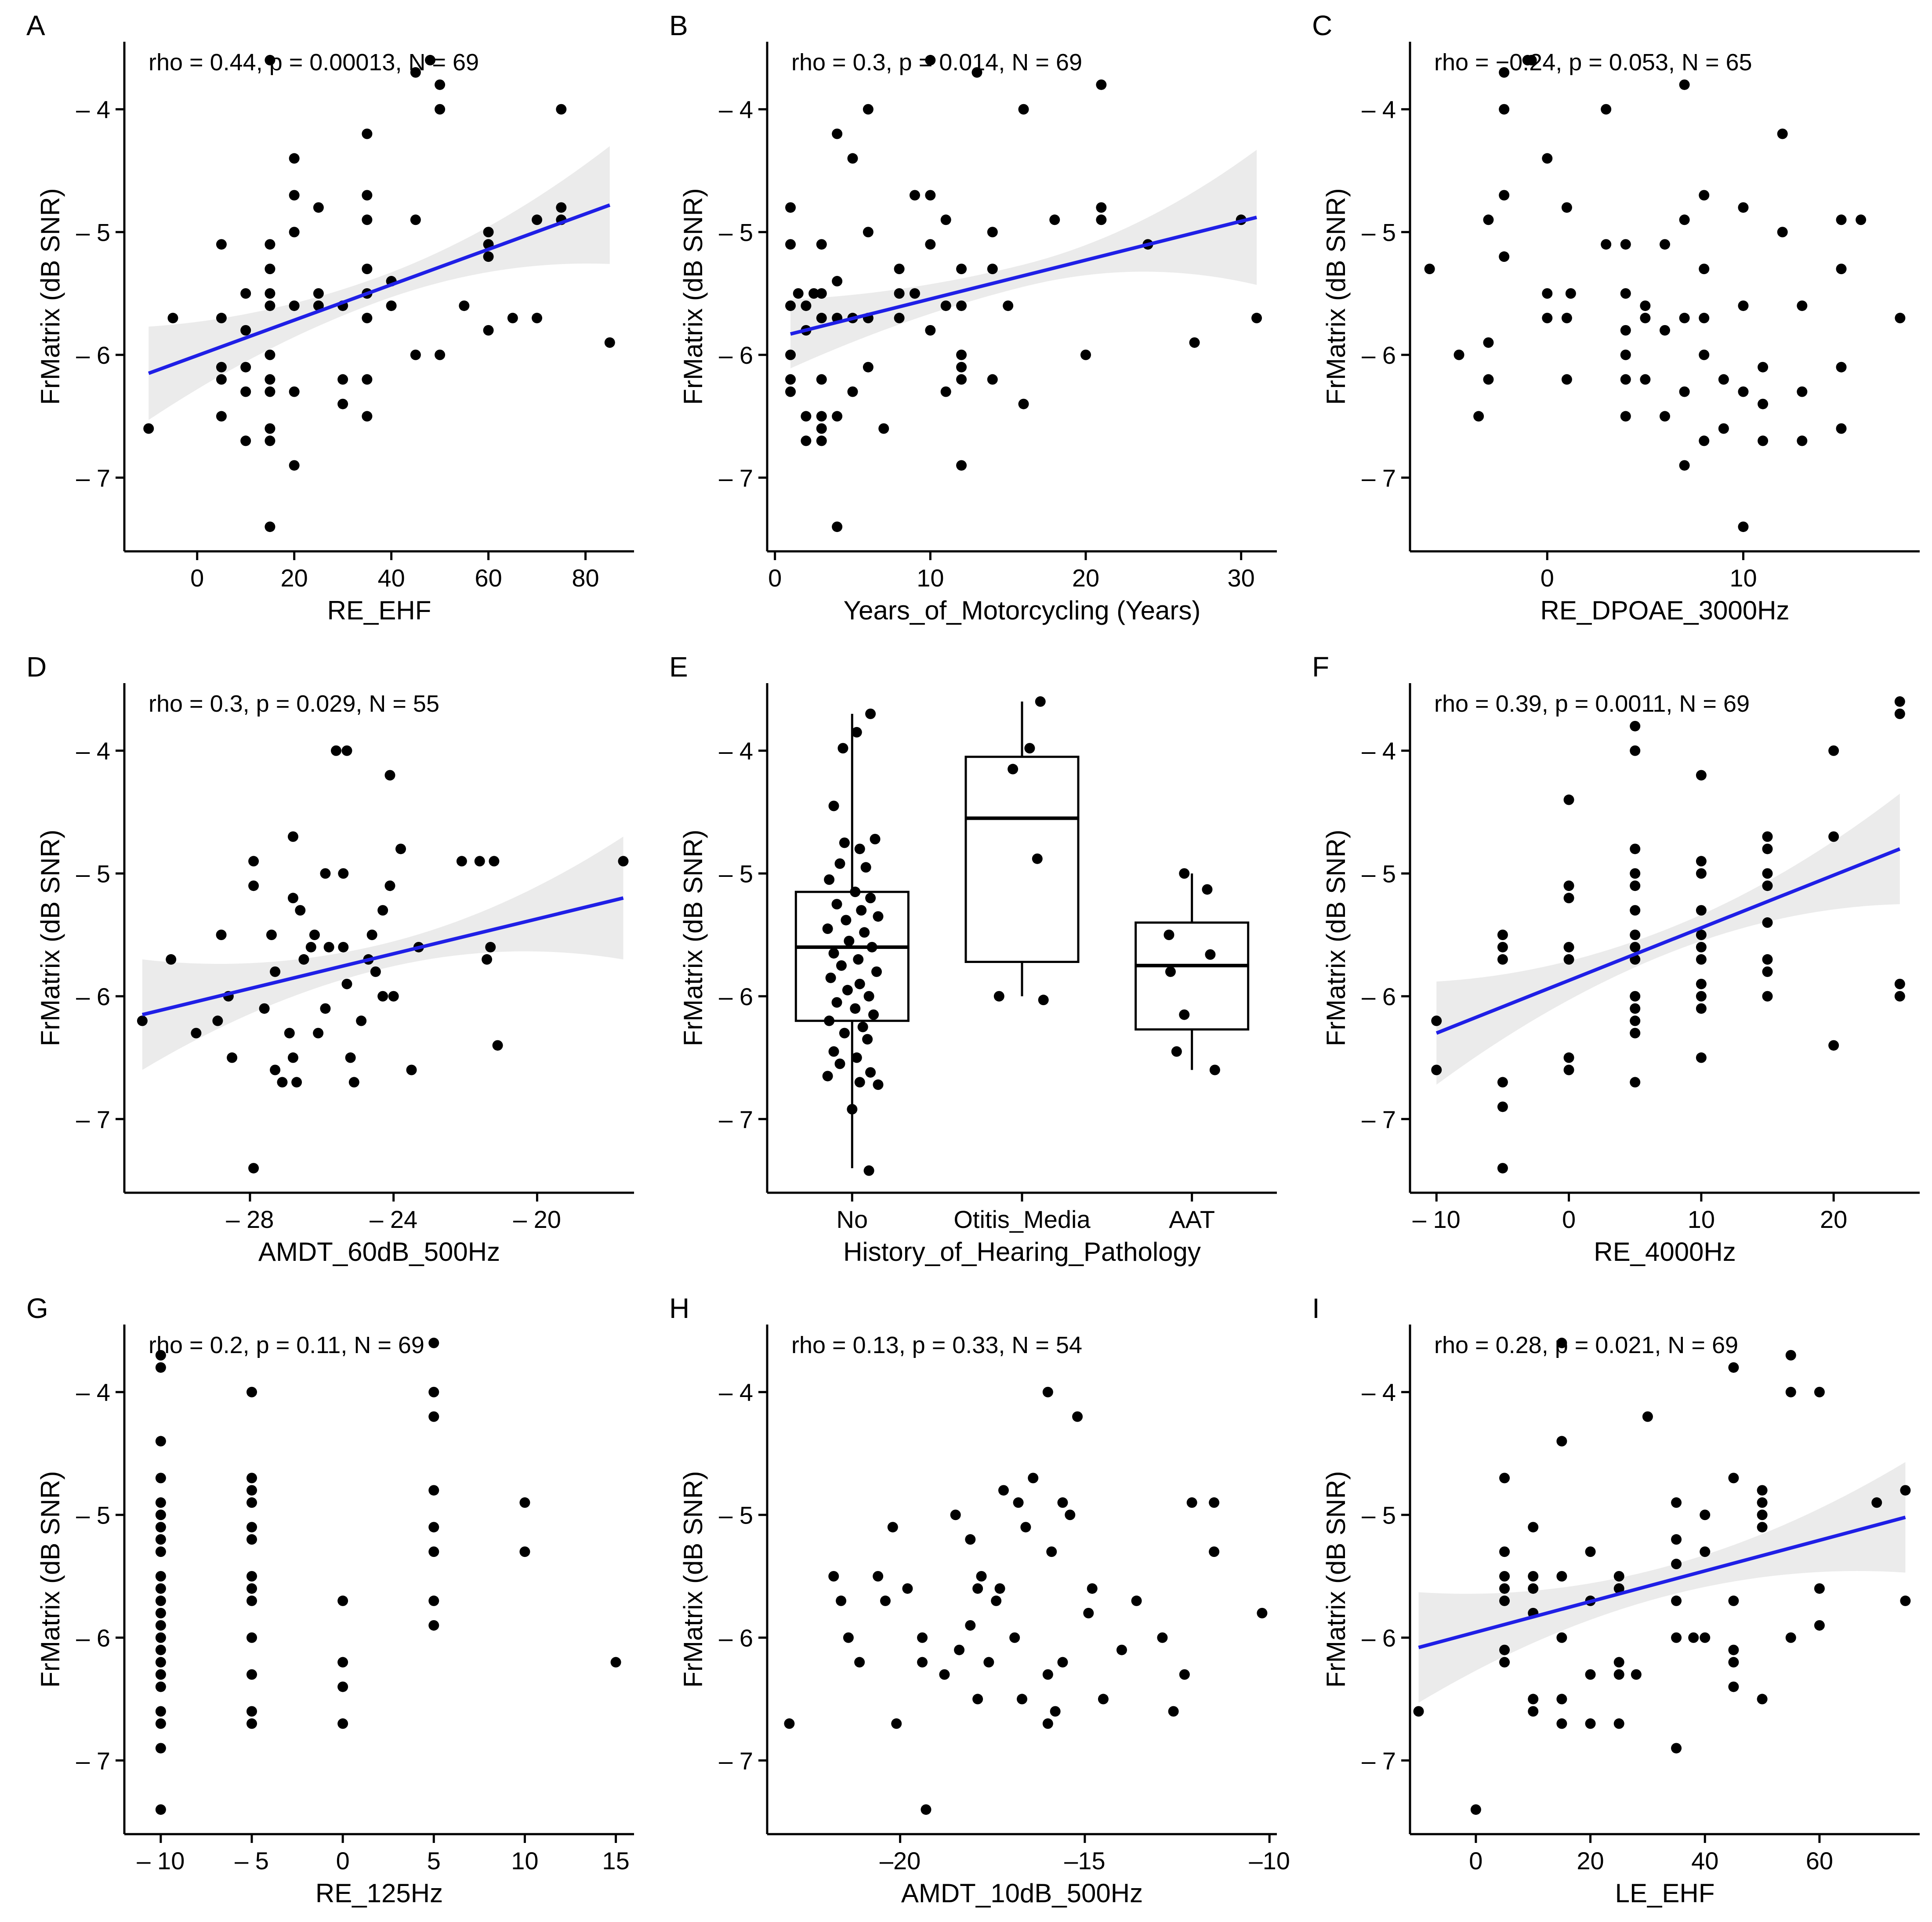 The width and height of the screenshot is (1932, 1922). Describe the element at coordinates (1241, 578) in the screenshot. I see `x-tick-label: 30` at that location.